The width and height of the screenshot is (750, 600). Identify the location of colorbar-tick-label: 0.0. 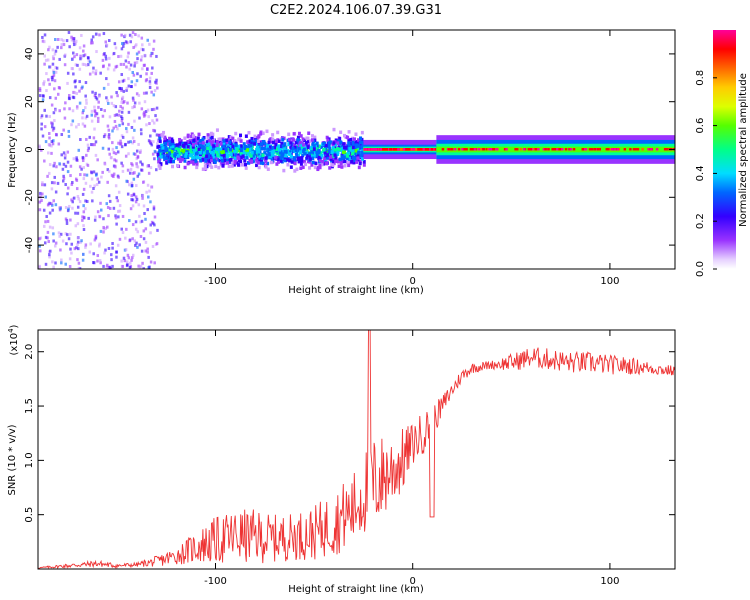
(700, 269).